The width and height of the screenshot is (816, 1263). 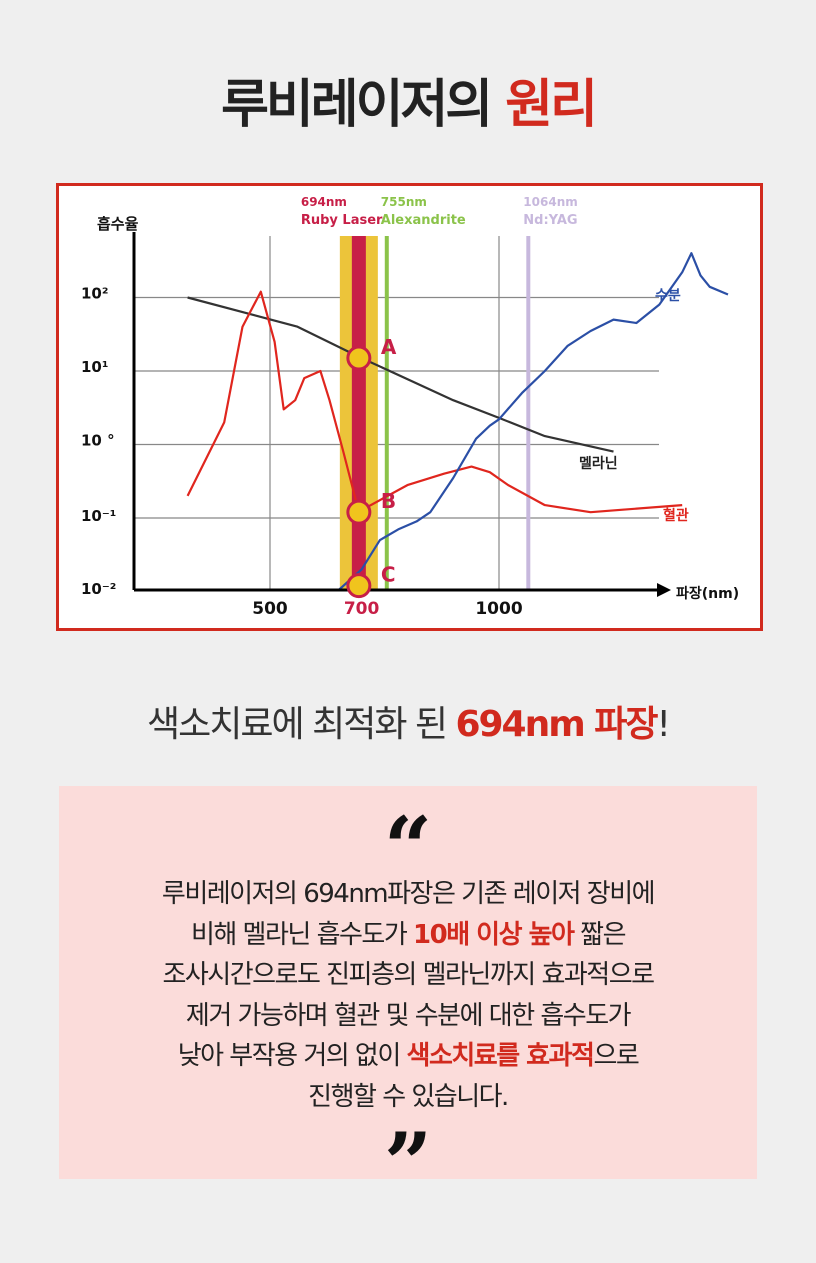 I want to click on y-tick-label: 10⁻², so click(x=98, y=589).